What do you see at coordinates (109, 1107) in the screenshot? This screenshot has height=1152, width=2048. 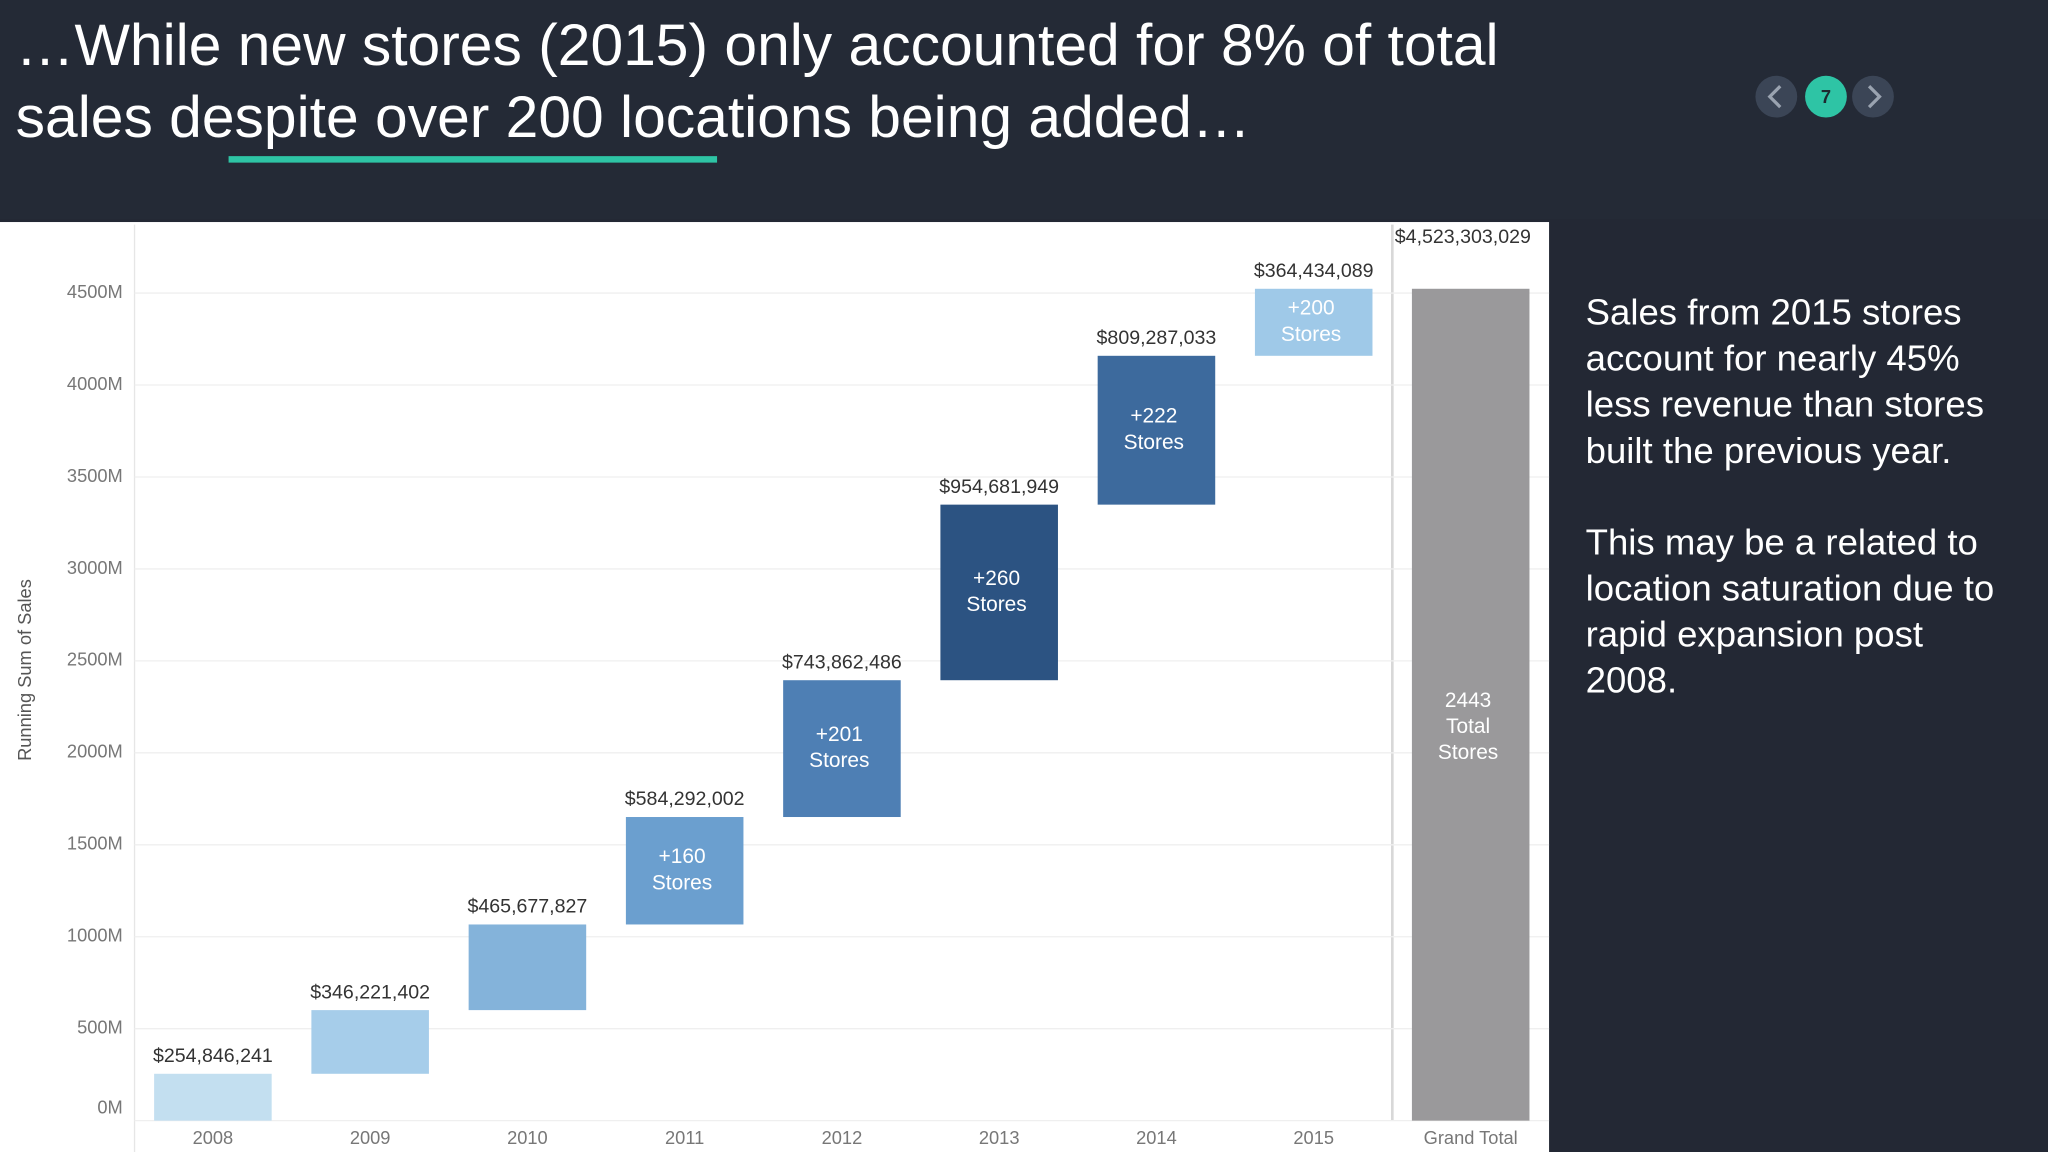 I see `y-tick-label: 0M` at bounding box center [109, 1107].